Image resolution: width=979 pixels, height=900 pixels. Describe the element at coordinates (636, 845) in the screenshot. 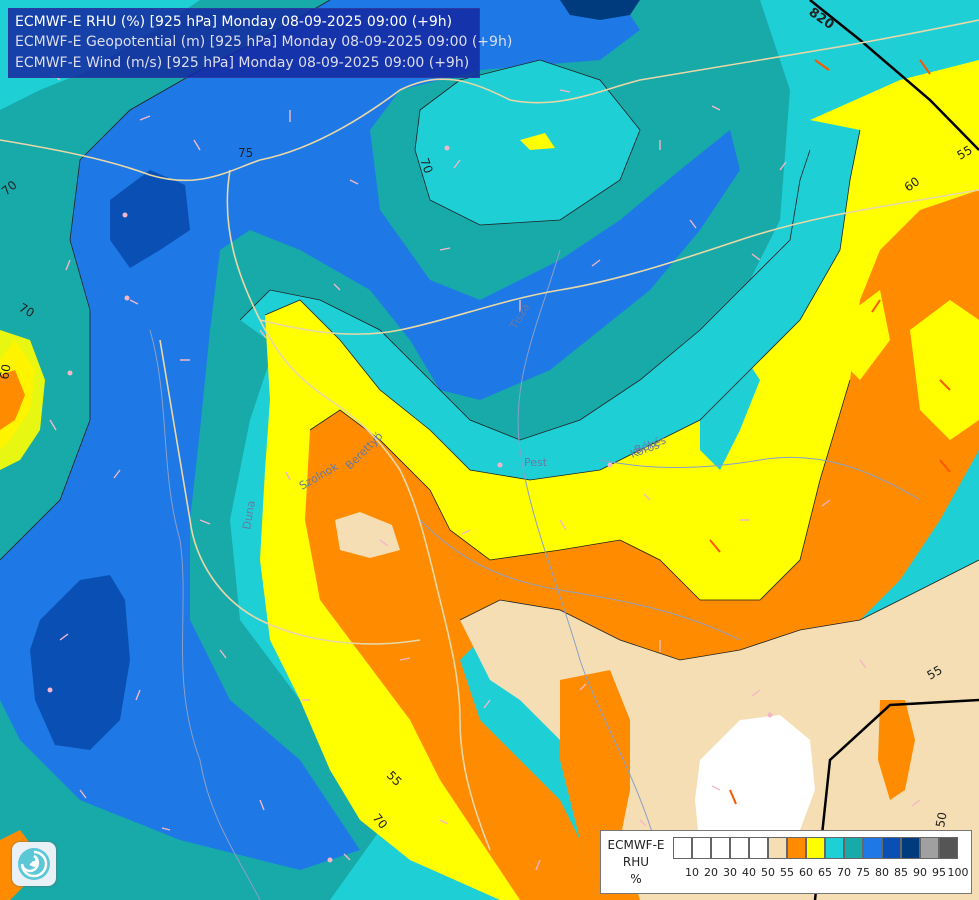

I see `legend-model: ECMWF-E` at that location.